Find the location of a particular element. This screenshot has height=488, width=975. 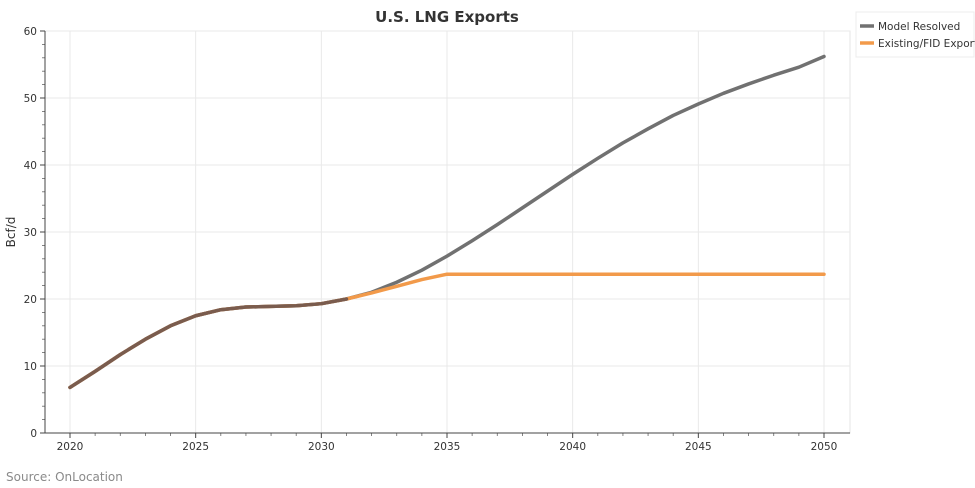

x-tick-label: 2035 is located at coordinates (447, 447).